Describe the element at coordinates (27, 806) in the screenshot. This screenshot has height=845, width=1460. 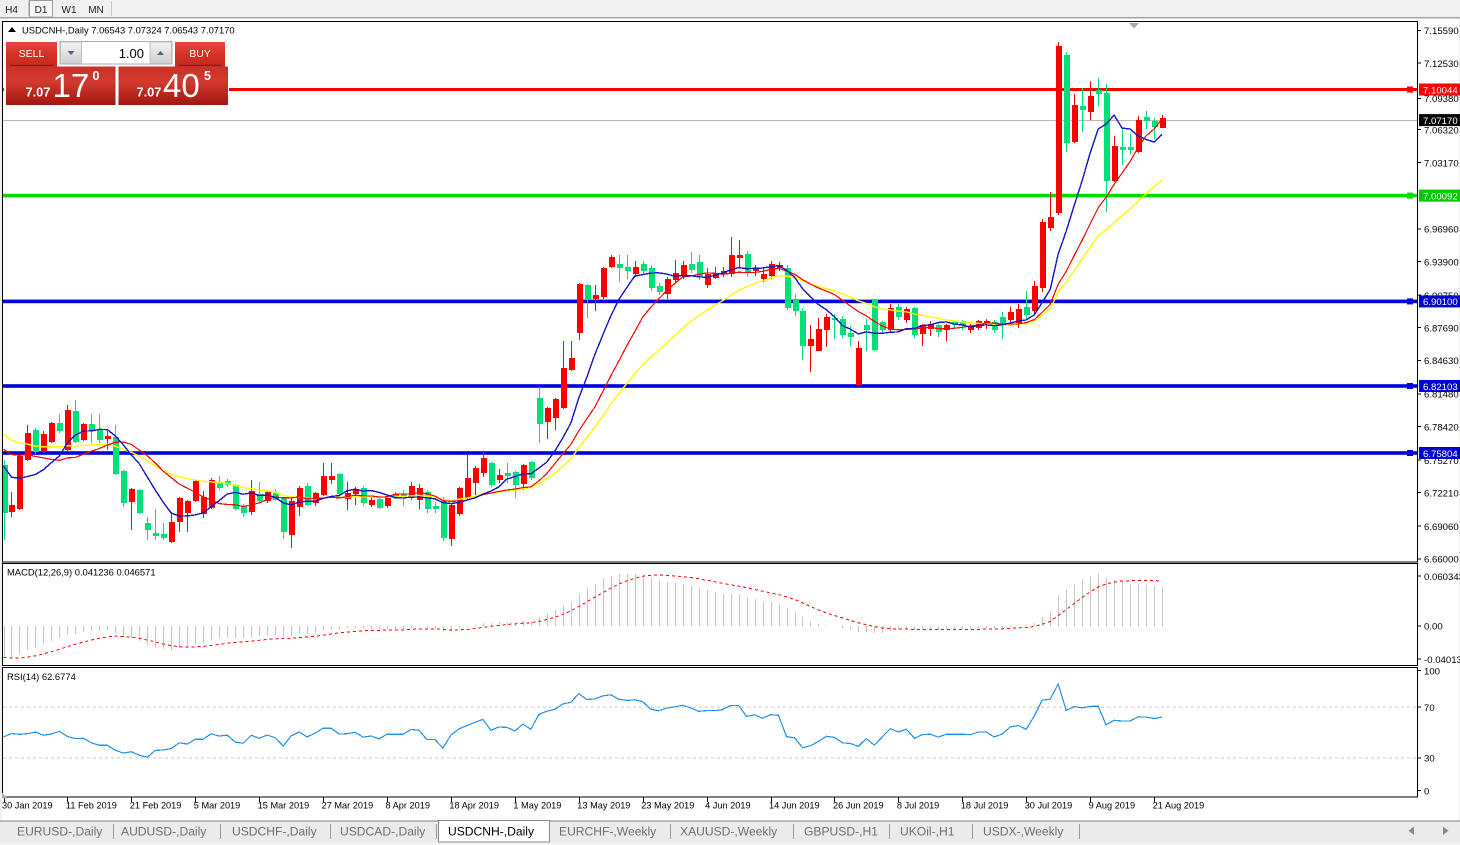
I see `svg-text: 30 Jan 2019` at that location.